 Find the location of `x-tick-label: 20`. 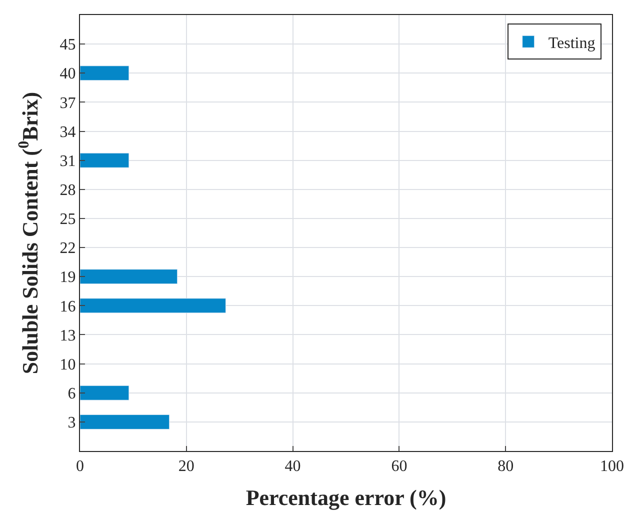

x-tick-label: 20 is located at coordinates (186, 467).